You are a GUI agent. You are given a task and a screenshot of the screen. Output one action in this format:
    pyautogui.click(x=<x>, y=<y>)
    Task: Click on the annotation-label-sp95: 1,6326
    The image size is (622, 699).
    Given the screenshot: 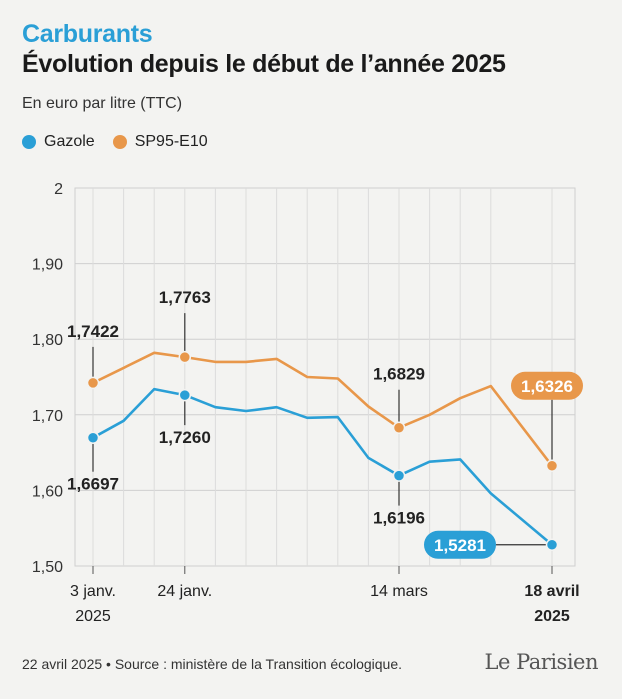 What is the action you would take?
    pyautogui.click(x=547, y=386)
    